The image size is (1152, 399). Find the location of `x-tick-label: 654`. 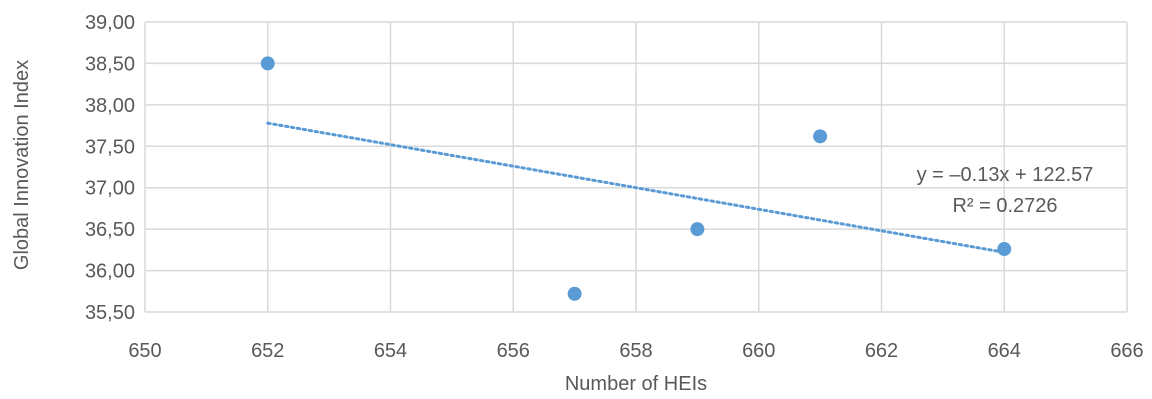

x-tick-label: 654 is located at coordinates (390, 351).